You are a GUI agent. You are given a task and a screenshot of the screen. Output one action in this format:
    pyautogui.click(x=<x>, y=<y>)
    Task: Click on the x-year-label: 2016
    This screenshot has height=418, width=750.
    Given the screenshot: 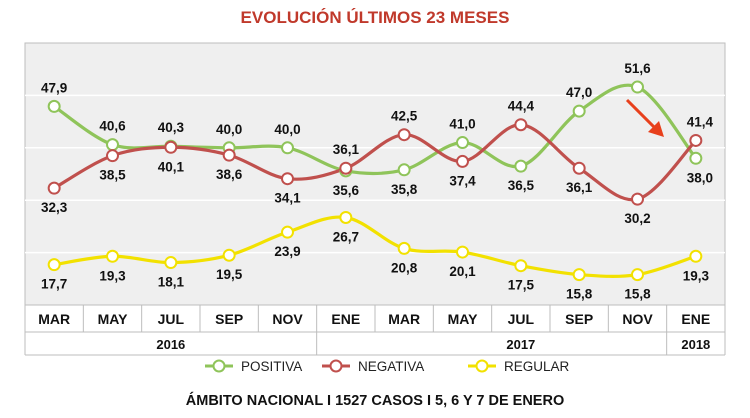 What is the action you would take?
    pyautogui.click(x=170, y=344)
    